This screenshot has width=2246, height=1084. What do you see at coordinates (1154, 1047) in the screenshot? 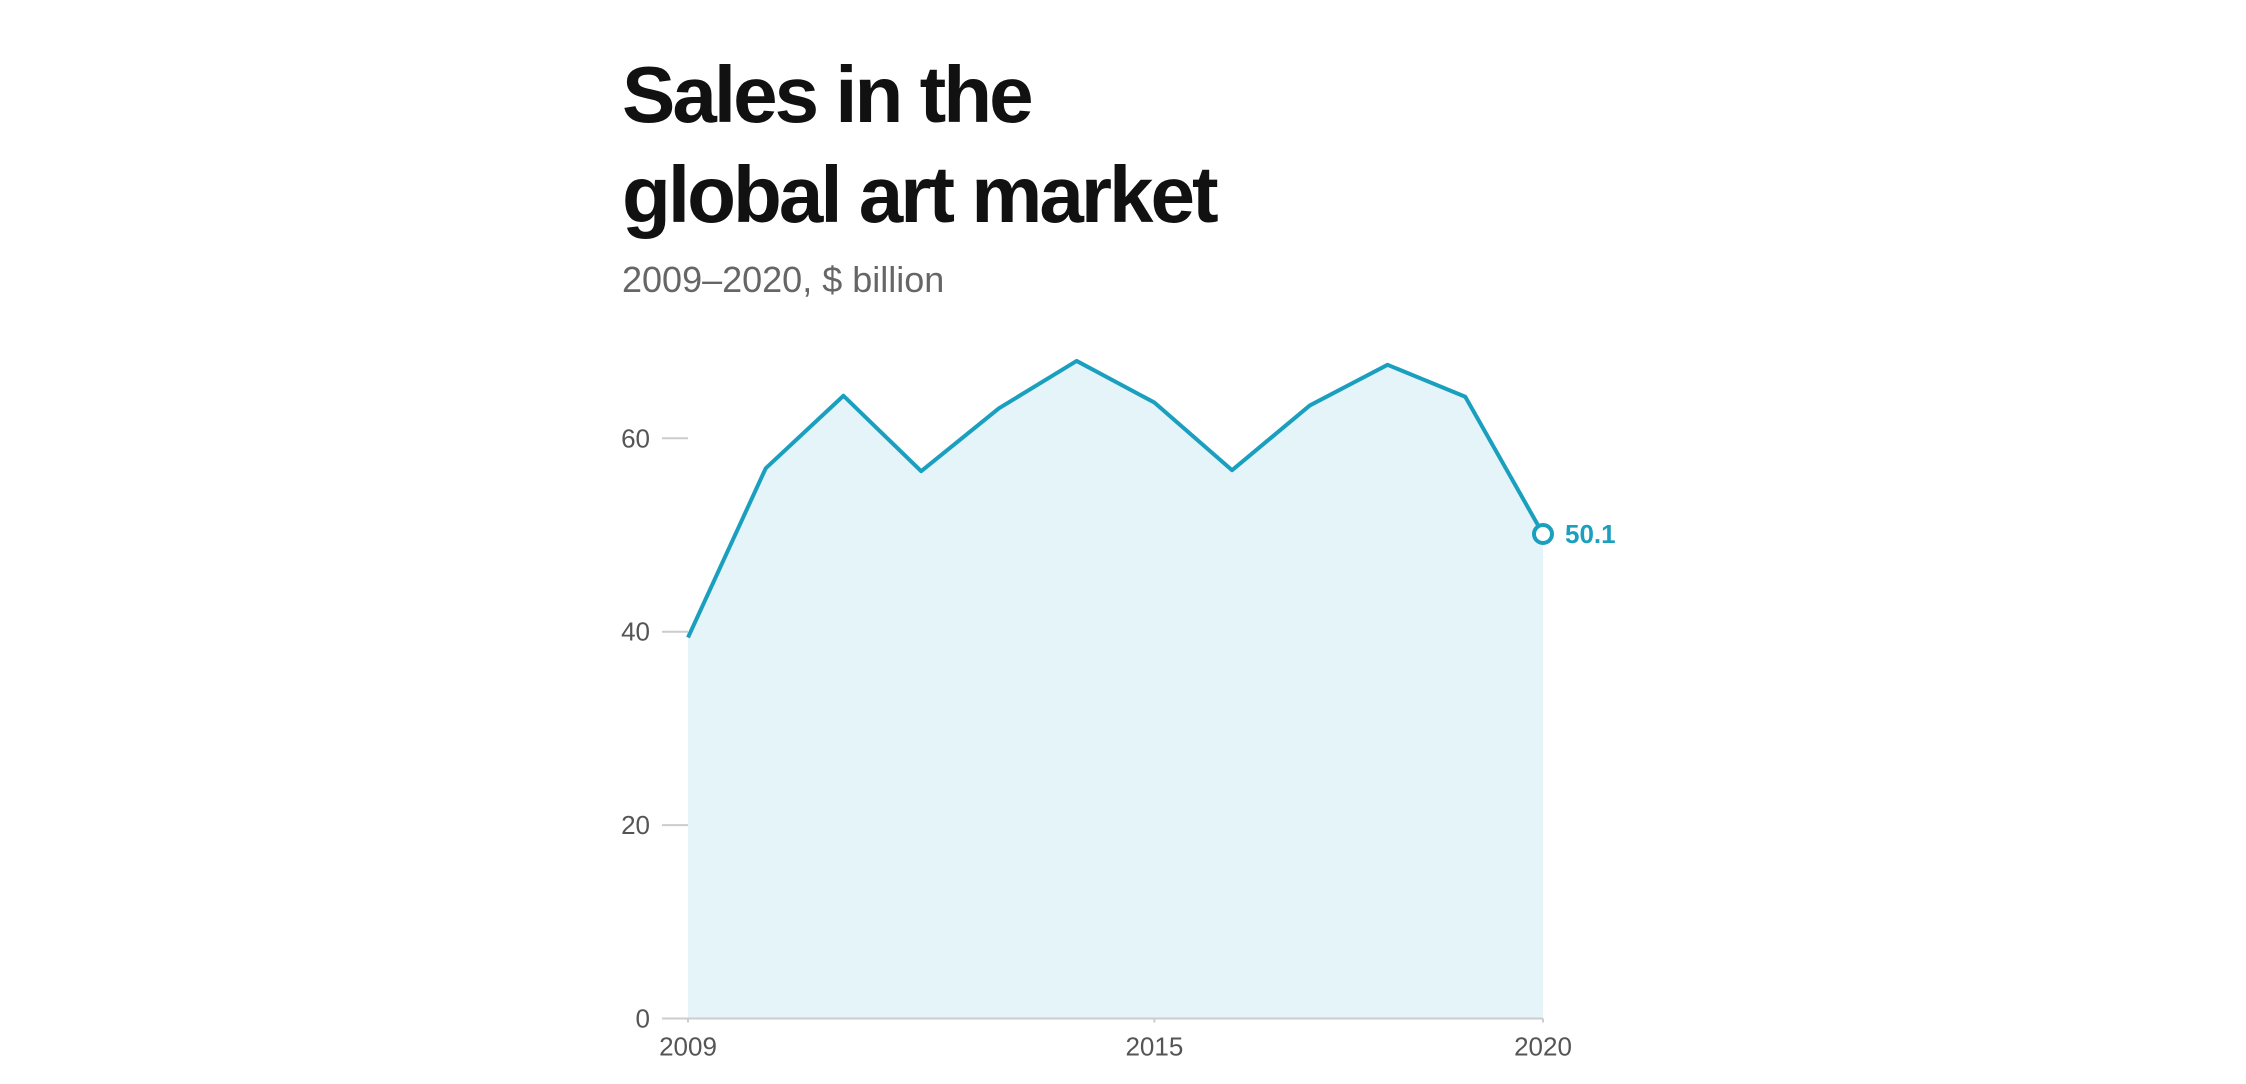
I see `x-tick-label: 2015` at bounding box center [1154, 1047].